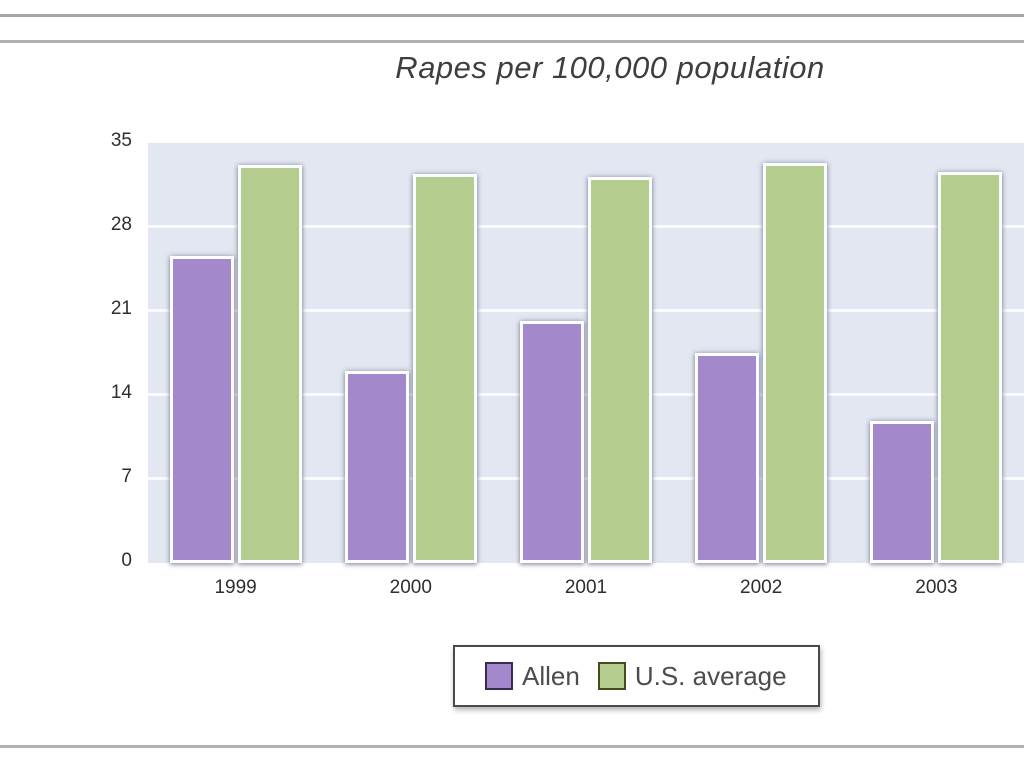 Image resolution: width=1024 pixels, height=768 pixels. I want to click on bar-u-s-average-2000, so click(444, 368).